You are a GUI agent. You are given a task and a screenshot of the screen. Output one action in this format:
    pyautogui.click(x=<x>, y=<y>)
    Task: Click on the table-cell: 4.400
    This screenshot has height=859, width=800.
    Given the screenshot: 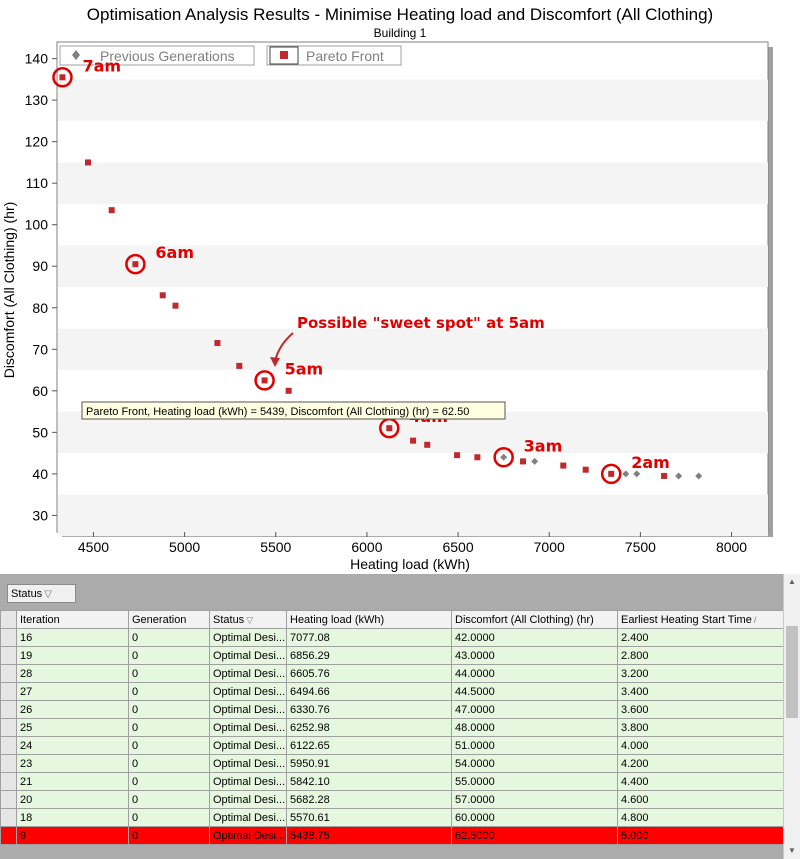 What is the action you would take?
    pyautogui.click(x=700, y=781)
    